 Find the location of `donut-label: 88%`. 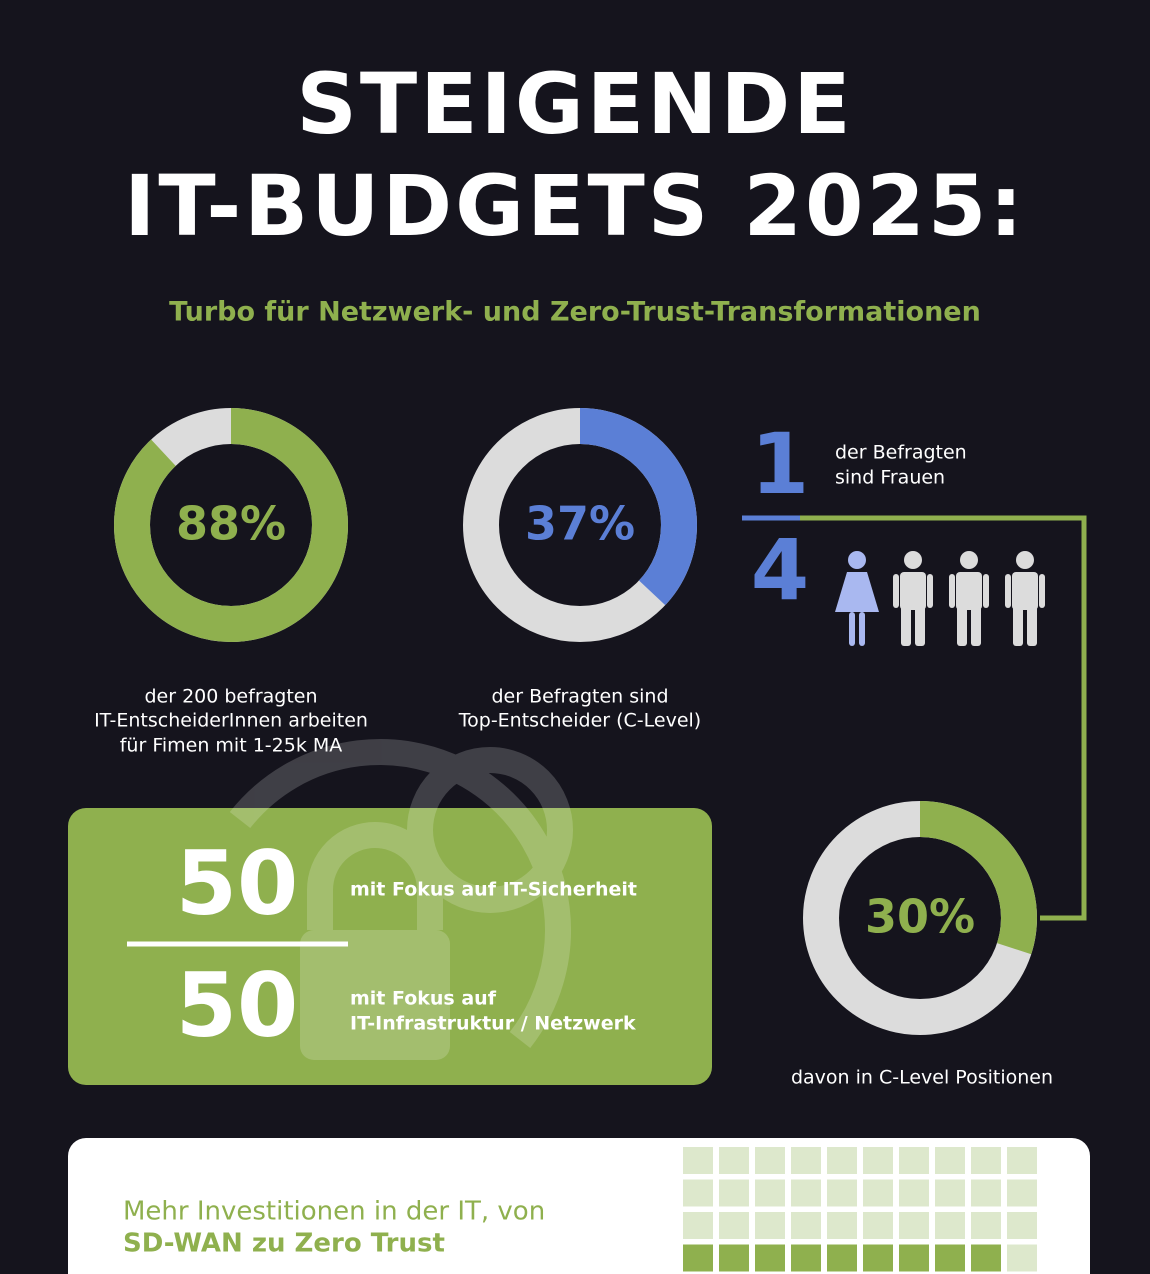

donut-label: 88% is located at coordinates (231, 524).